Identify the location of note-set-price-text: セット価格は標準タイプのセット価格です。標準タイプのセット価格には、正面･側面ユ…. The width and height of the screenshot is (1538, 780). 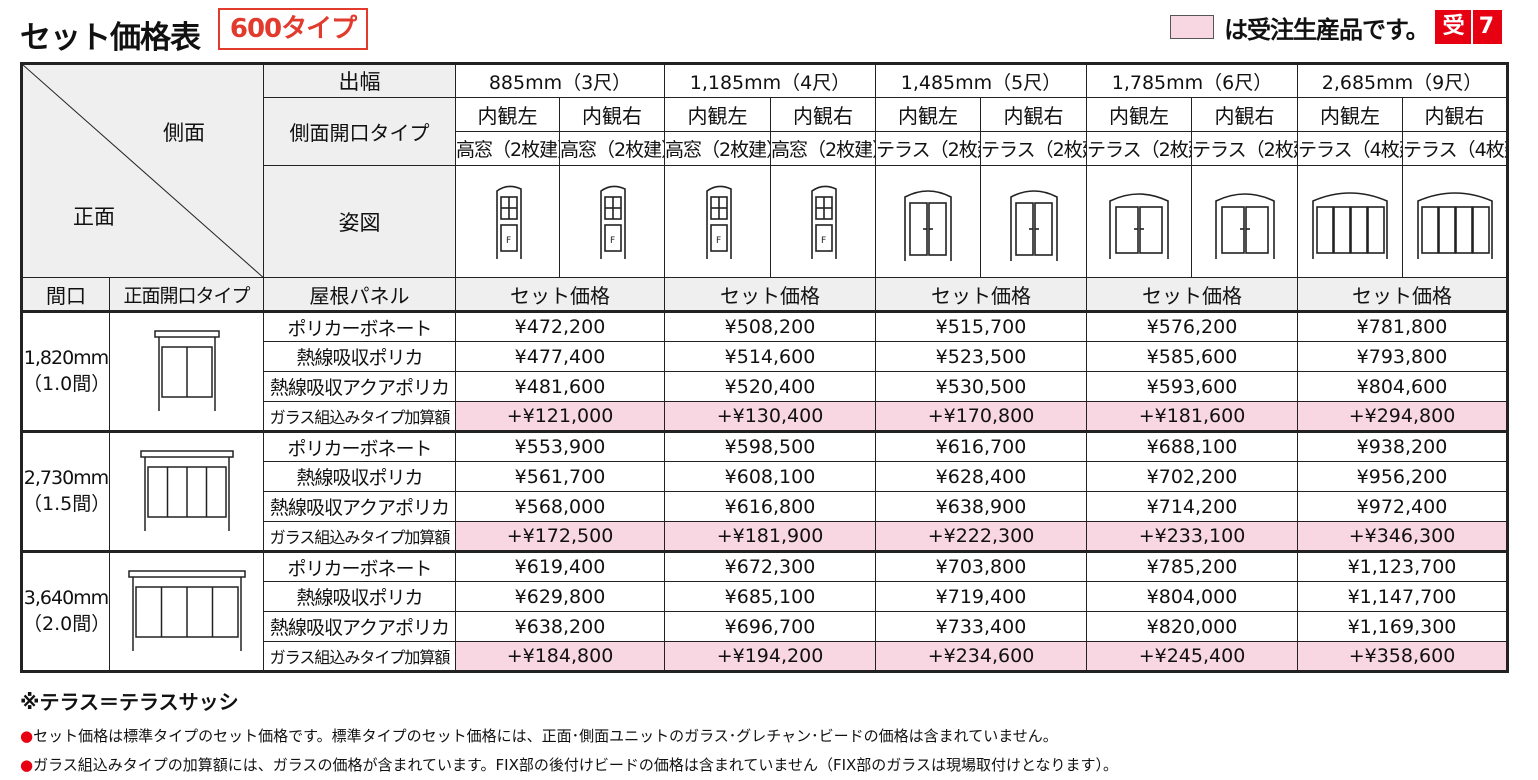
(545, 736).